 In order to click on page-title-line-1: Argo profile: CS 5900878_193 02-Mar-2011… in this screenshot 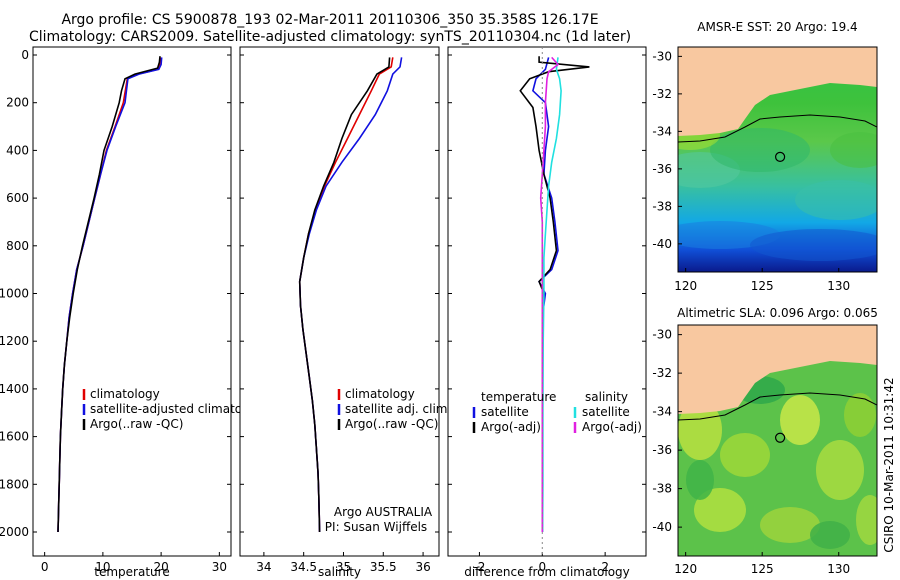, I will do `click(330, 20)`.